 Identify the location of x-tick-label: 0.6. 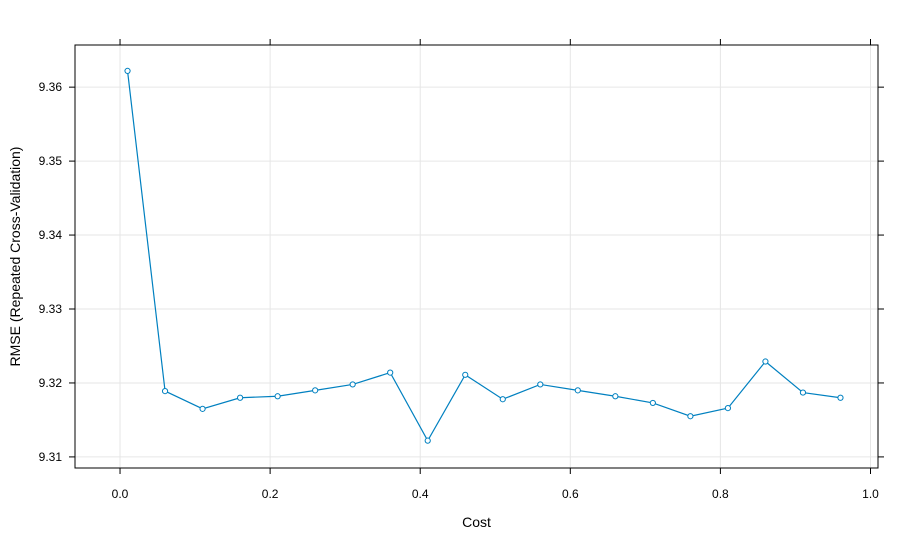
(570, 494).